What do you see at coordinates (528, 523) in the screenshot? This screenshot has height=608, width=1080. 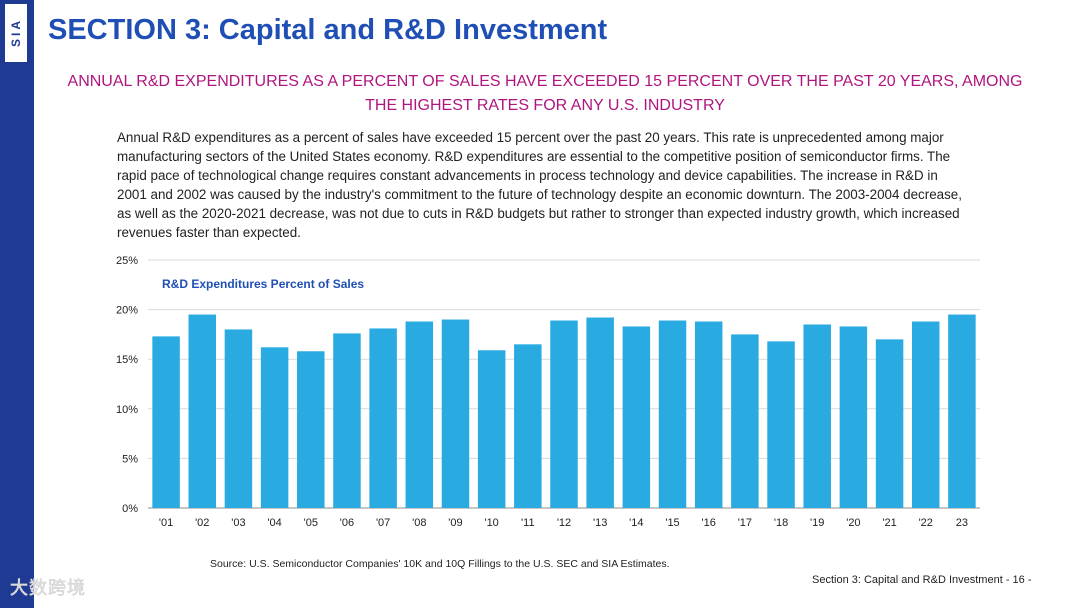 I see `x-tick-label: '11` at bounding box center [528, 523].